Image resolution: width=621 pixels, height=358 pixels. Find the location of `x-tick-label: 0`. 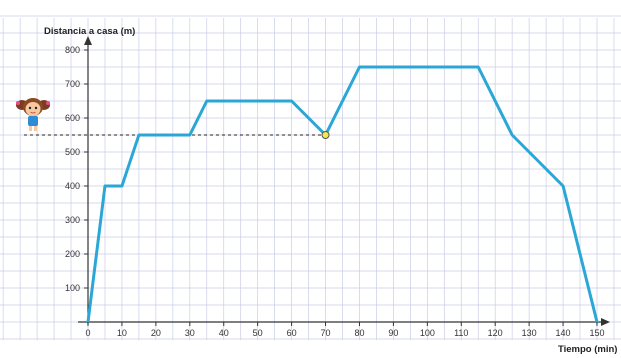

x-tick-label: 0 is located at coordinates (87, 333).